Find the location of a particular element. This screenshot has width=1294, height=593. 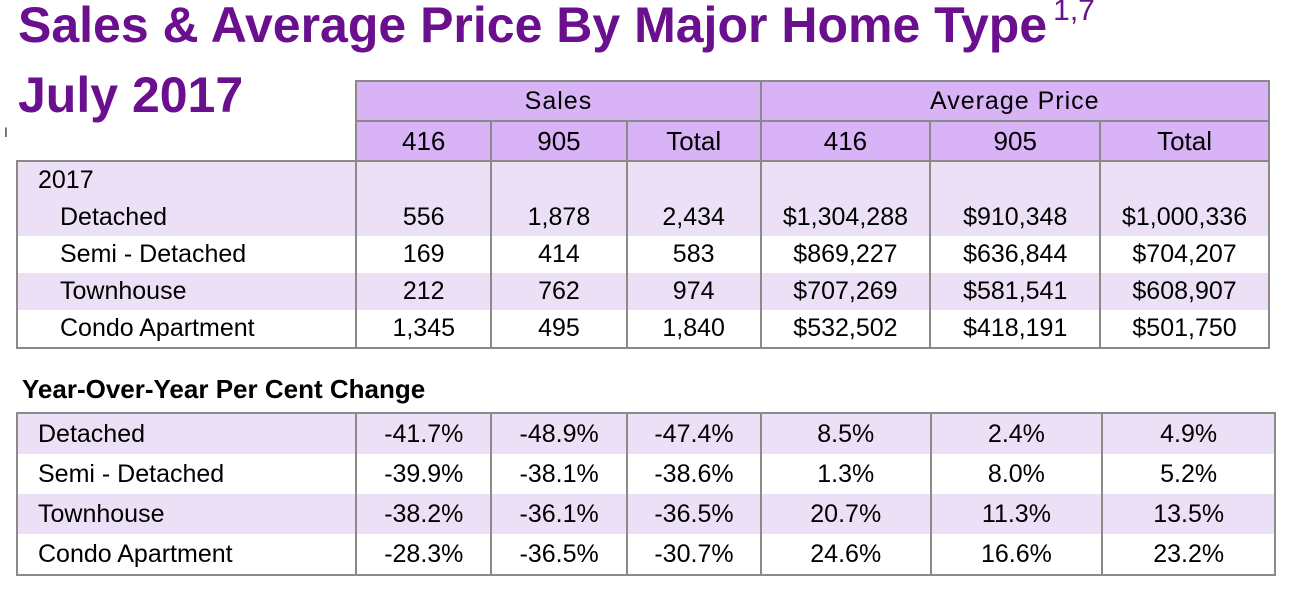

table-cell: 974 is located at coordinates (693, 291).